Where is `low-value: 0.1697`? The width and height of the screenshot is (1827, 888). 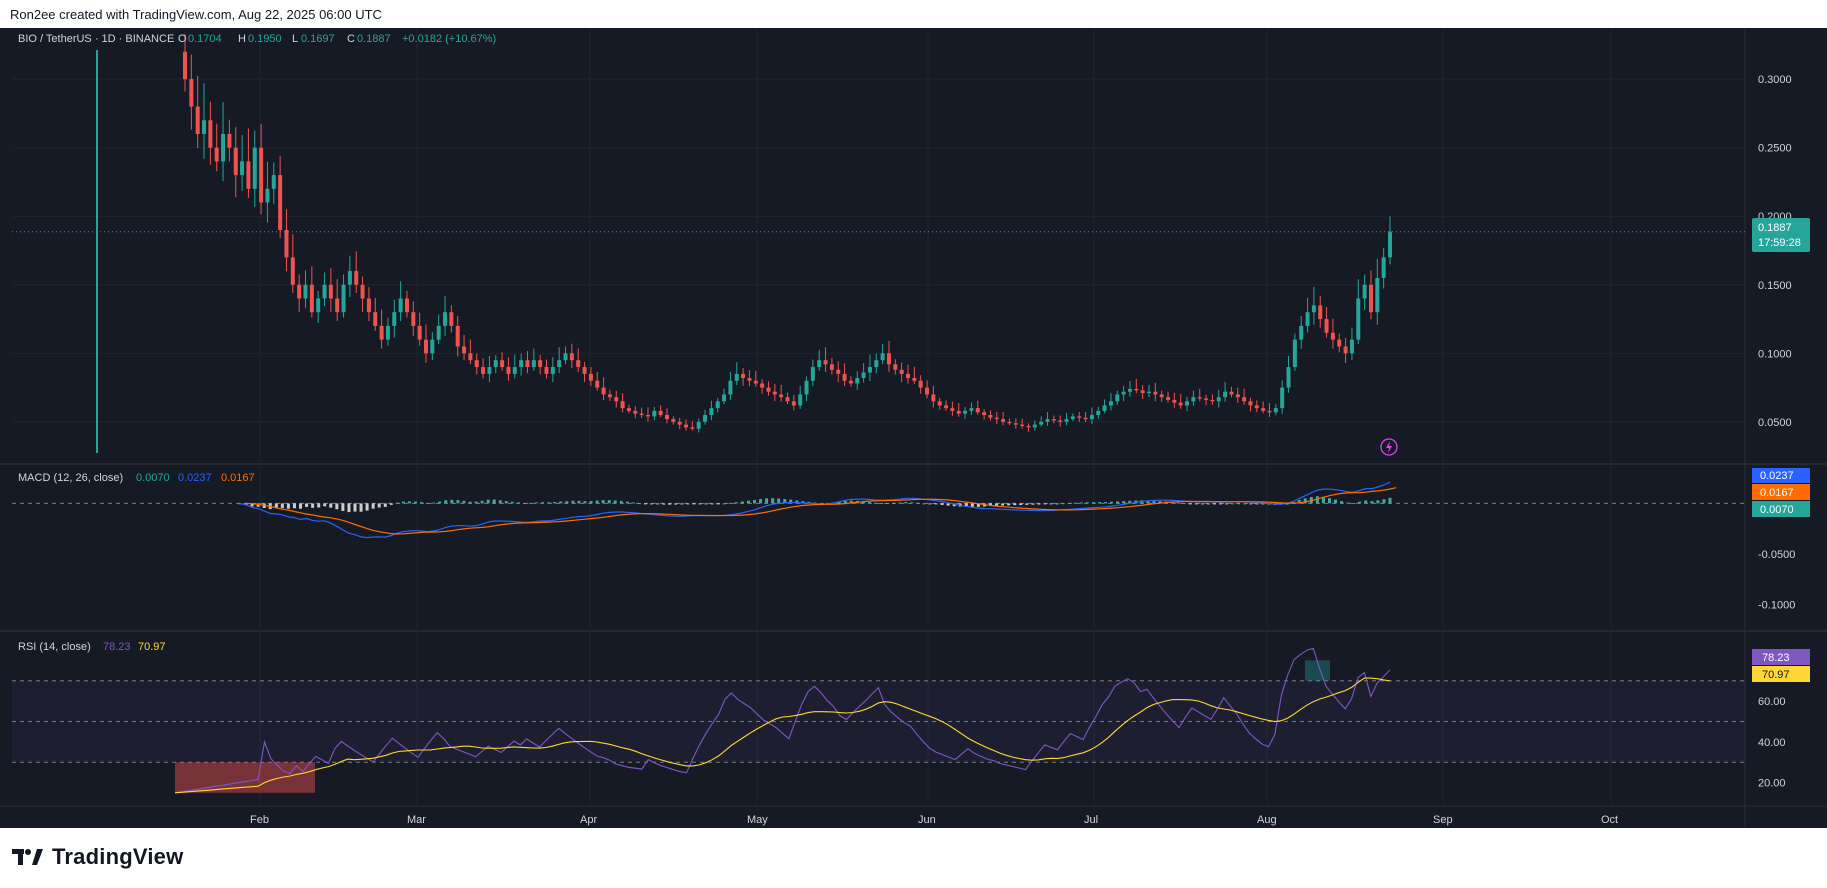 low-value: 0.1697 is located at coordinates (318, 39).